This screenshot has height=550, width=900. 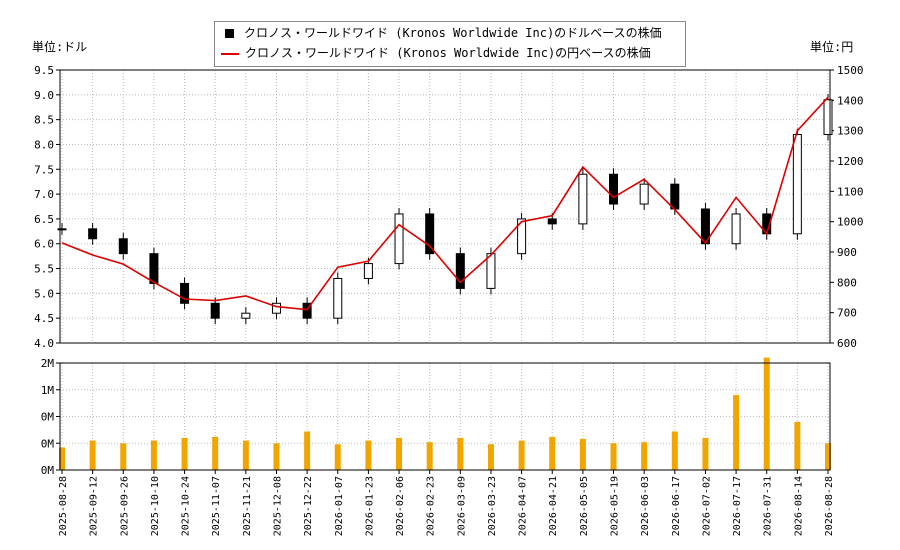 I want to click on x-axis-tick-label: 2026-05-05, so click(x=584, y=506).